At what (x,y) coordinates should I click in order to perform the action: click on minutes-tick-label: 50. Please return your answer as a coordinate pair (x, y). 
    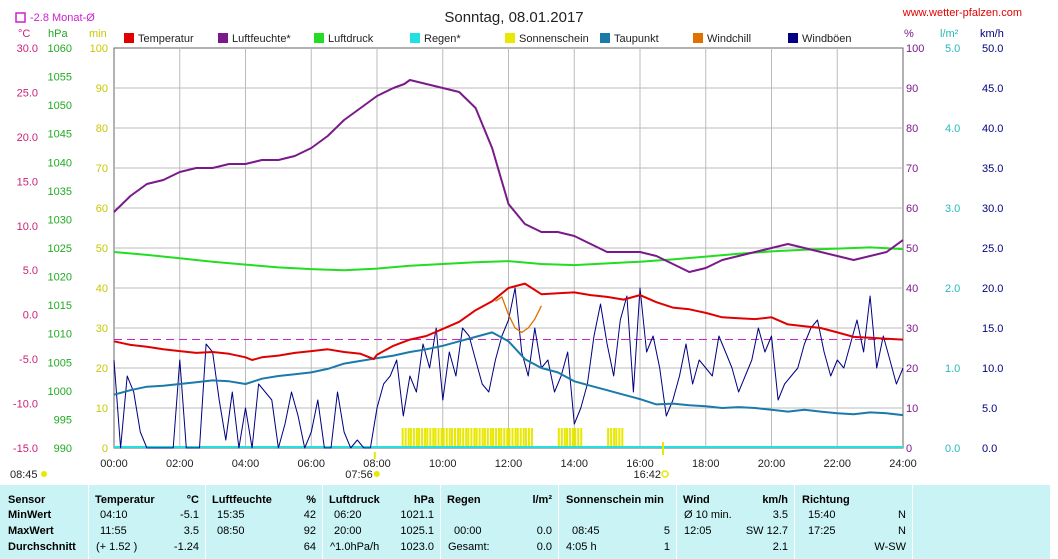
    Looking at the image, I should click on (102, 249).